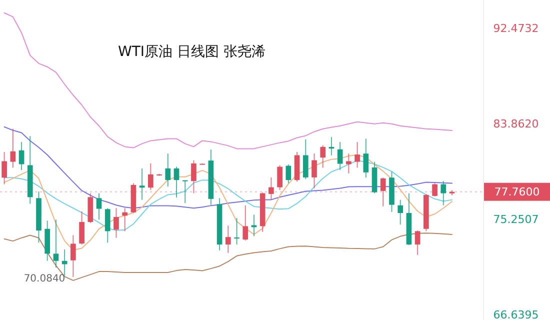  I want to click on y-tick-label: 75.2507, so click(516, 219).